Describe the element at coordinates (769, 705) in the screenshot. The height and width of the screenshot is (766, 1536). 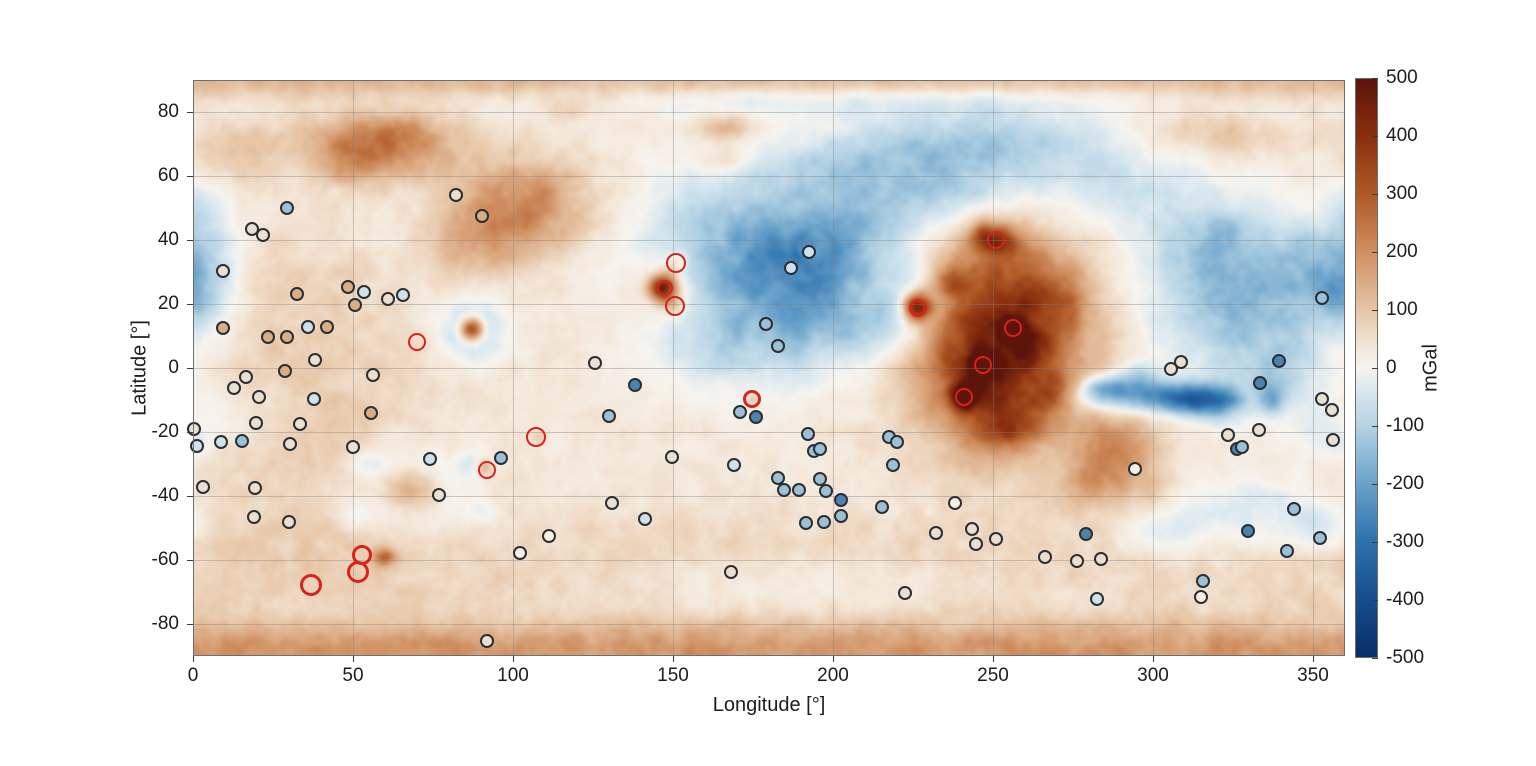
I see `x-axis-label: Longitude [°]` at that location.